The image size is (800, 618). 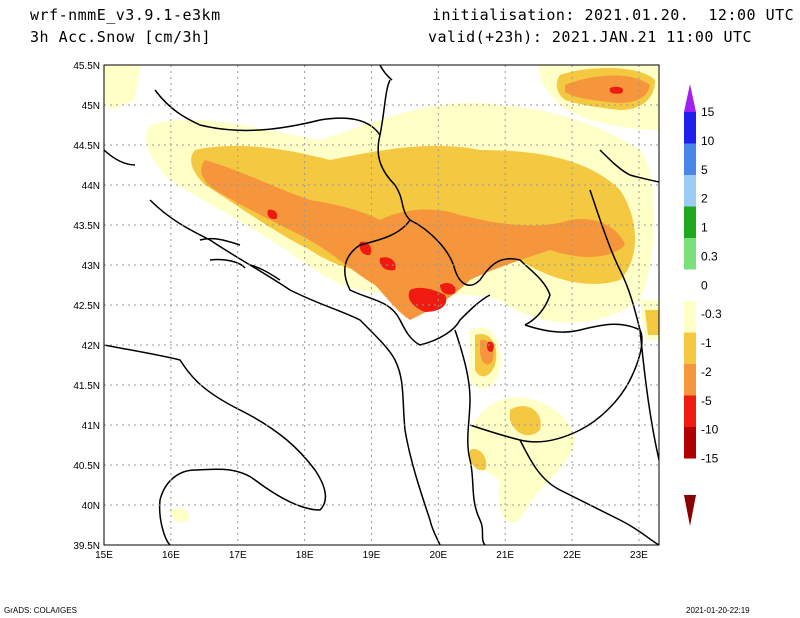 What do you see at coordinates (639, 555) in the screenshot?
I see `lon-tick-label: 23E` at bounding box center [639, 555].